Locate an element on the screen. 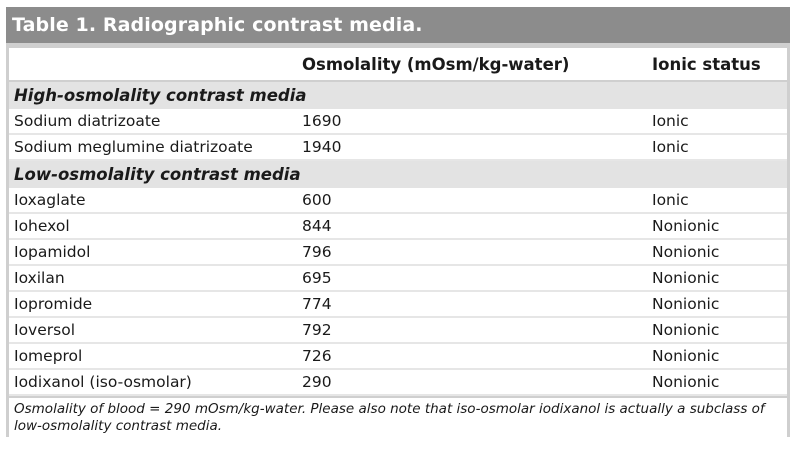 This screenshot has width=801, height=449. table-row: Ioxaglate 600 Ionic is located at coordinates (398, 201).